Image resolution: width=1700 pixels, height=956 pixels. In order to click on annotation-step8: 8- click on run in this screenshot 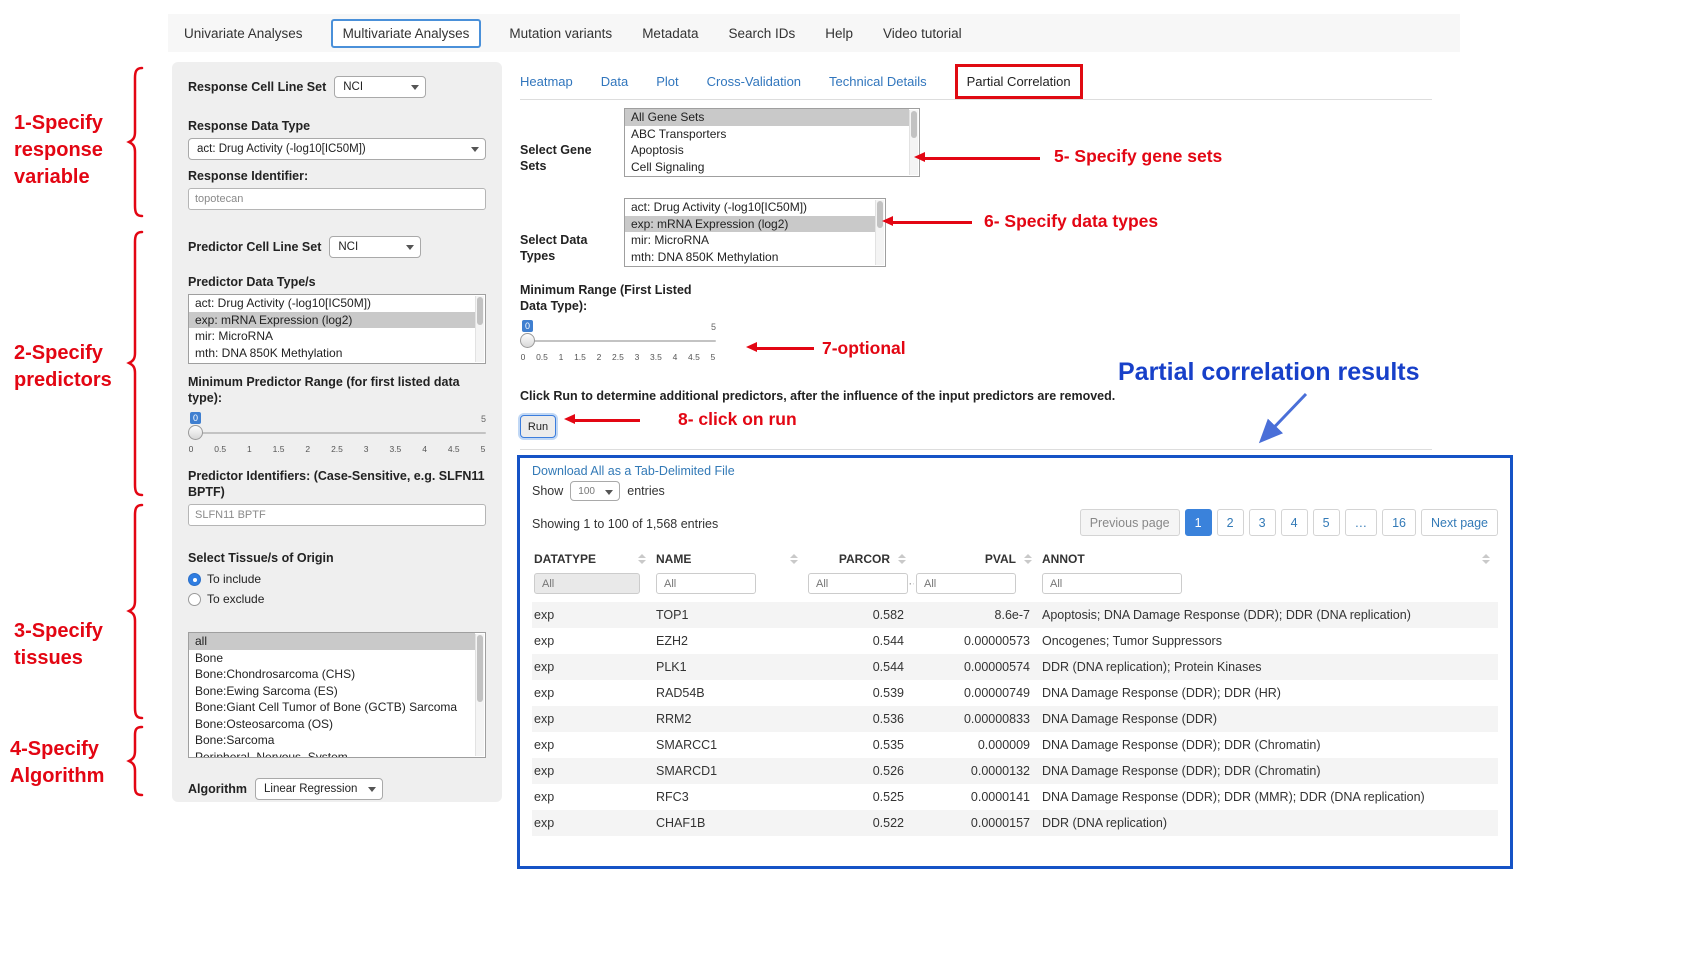, I will do `click(737, 419)`.